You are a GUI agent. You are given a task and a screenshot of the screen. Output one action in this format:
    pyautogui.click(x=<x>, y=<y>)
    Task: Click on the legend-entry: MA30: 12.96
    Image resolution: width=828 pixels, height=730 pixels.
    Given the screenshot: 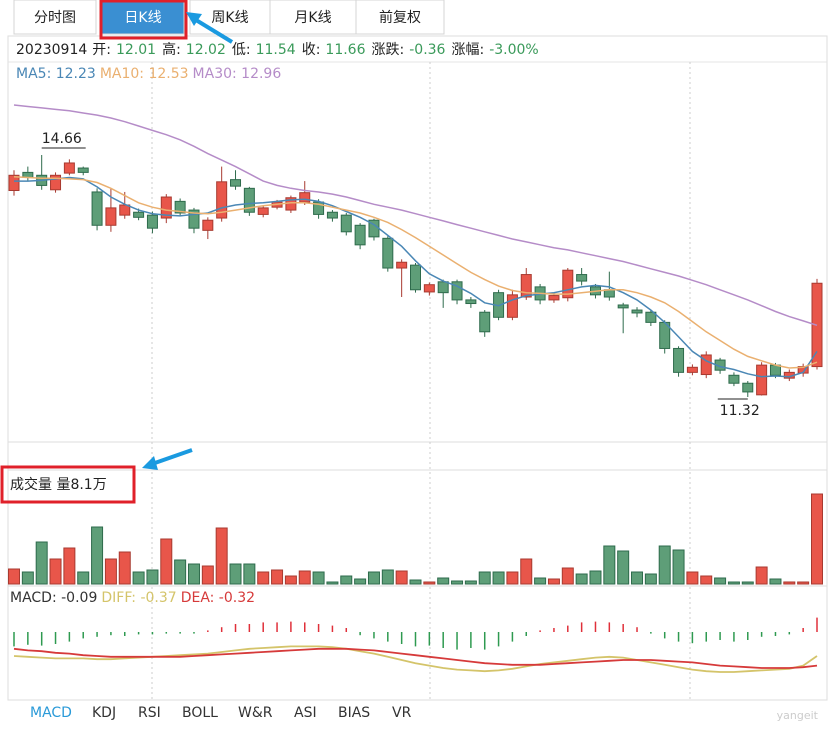 What is the action you would take?
    pyautogui.click(x=237, y=74)
    